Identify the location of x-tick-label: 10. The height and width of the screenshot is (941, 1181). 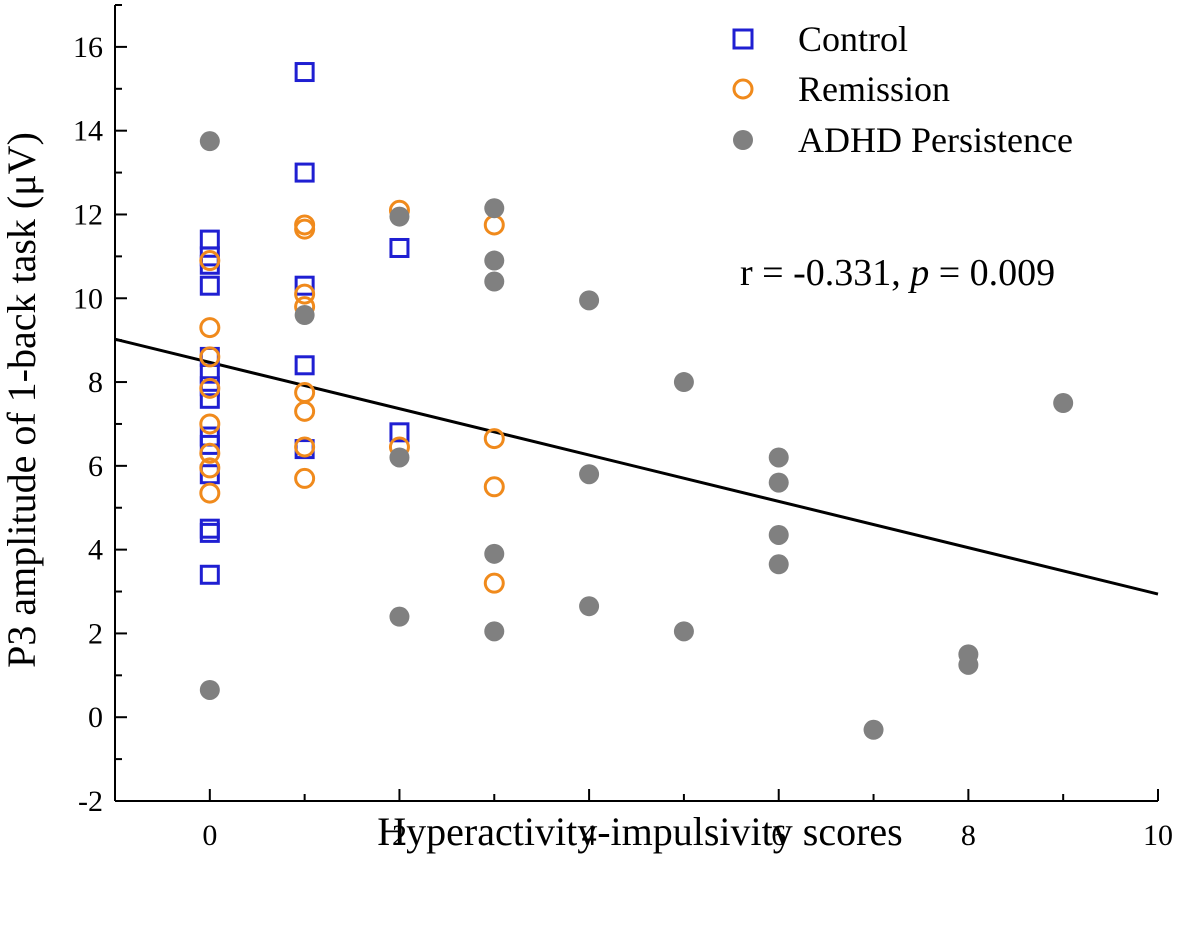
(1158, 835).